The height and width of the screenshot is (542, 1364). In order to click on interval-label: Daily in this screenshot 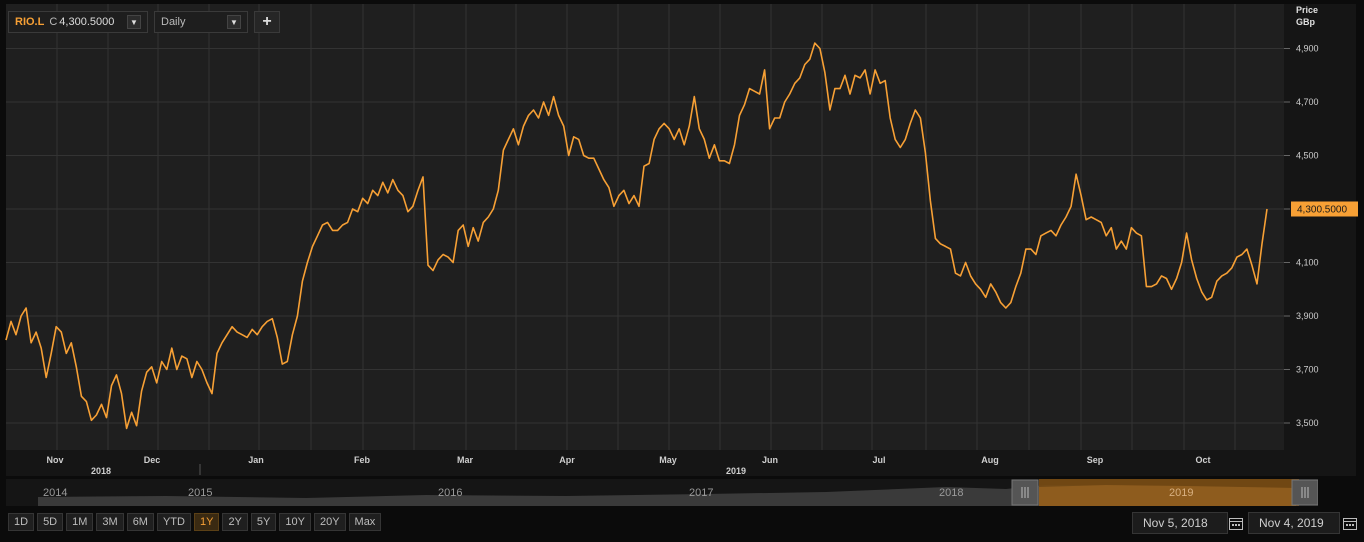, I will do `click(173, 22)`.